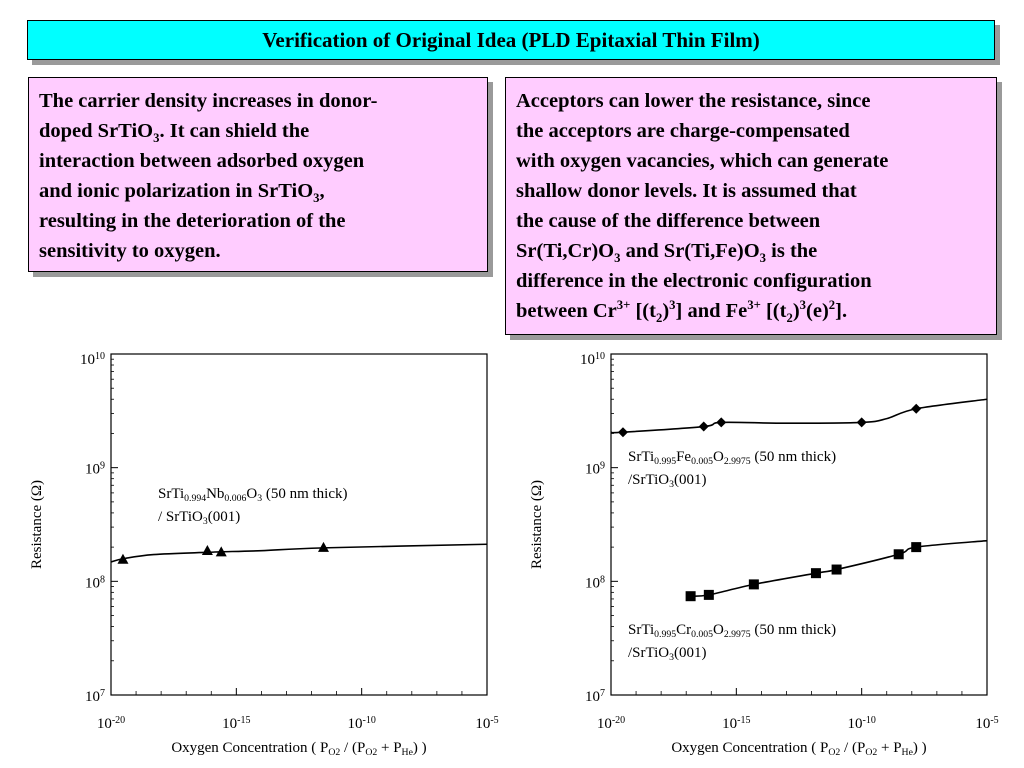  What do you see at coordinates (732, 631) in the screenshot?
I see `series-annotation: SrTi0.995Cr0.005O2.9975 (50 nm thick)` at bounding box center [732, 631].